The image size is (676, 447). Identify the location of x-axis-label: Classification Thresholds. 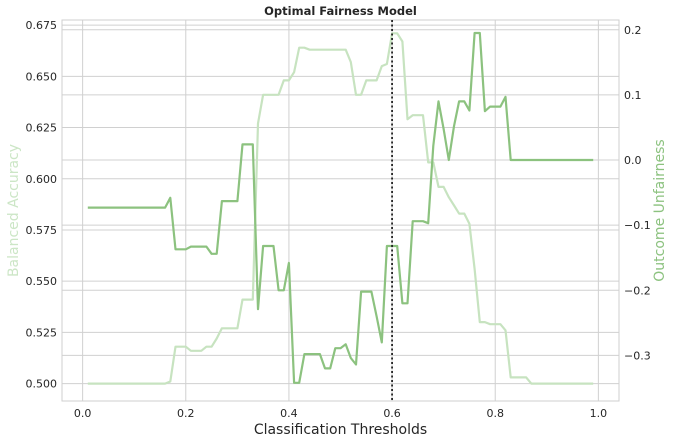
(340, 430).